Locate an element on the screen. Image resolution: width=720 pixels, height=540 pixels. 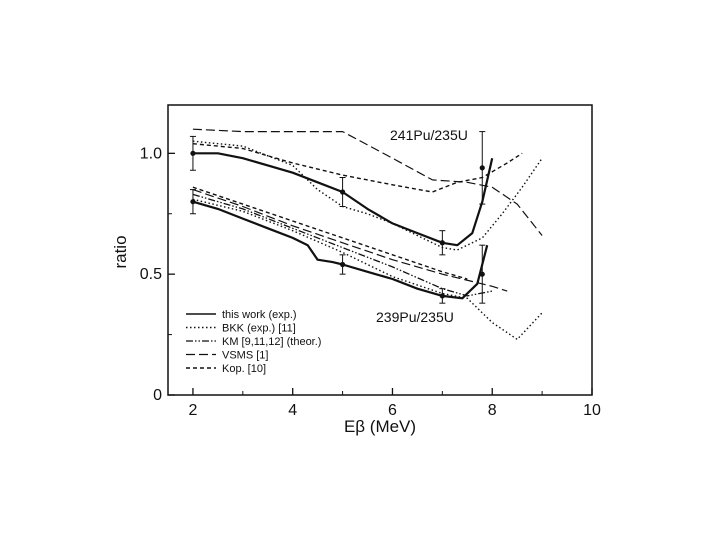
y-axis-title: ratio is located at coordinates (120, 251).